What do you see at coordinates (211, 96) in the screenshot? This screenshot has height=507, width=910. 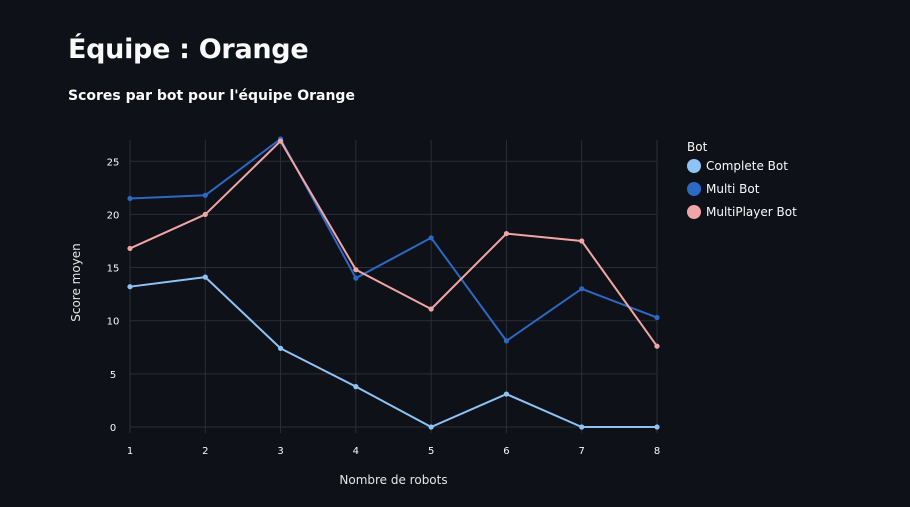 I see `chart-title: Scores par bot pour l'équipe Orange` at bounding box center [211, 96].